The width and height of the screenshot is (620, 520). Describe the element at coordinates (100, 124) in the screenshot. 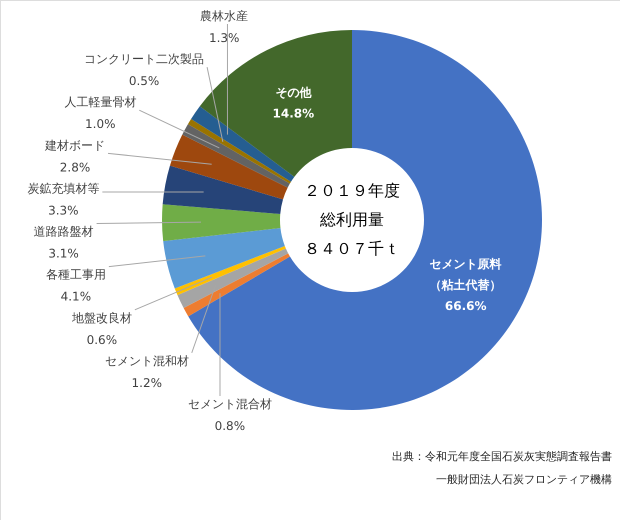

I see `data-label: 1.0%` at that location.